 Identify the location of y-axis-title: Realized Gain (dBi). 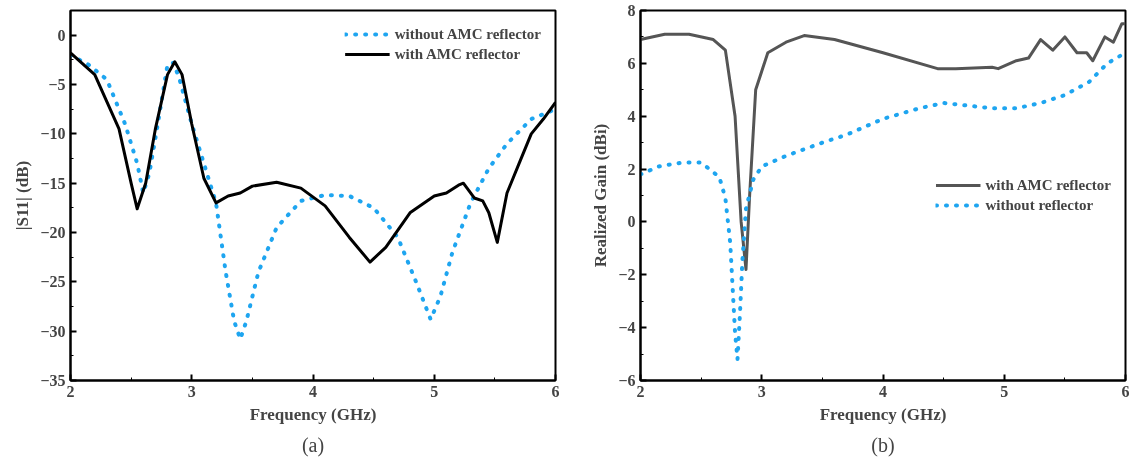
(601, 195).